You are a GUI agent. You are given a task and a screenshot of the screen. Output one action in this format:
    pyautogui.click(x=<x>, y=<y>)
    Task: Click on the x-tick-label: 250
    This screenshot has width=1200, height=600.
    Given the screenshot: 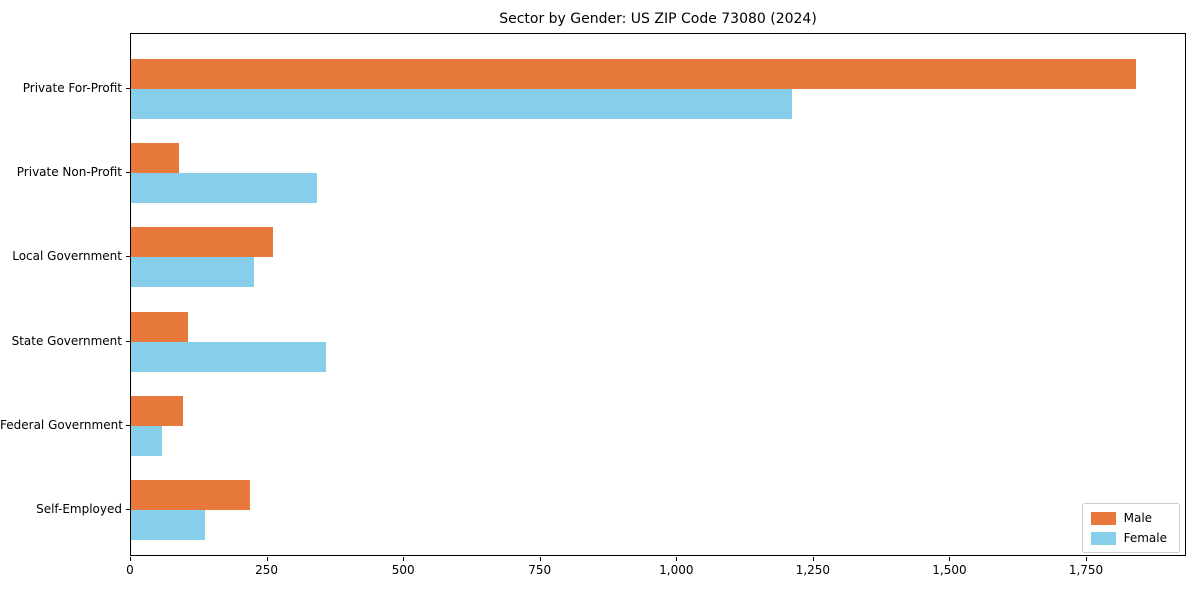 What is the action you would take?
    pyautogui.click(x=267, y=570)
    